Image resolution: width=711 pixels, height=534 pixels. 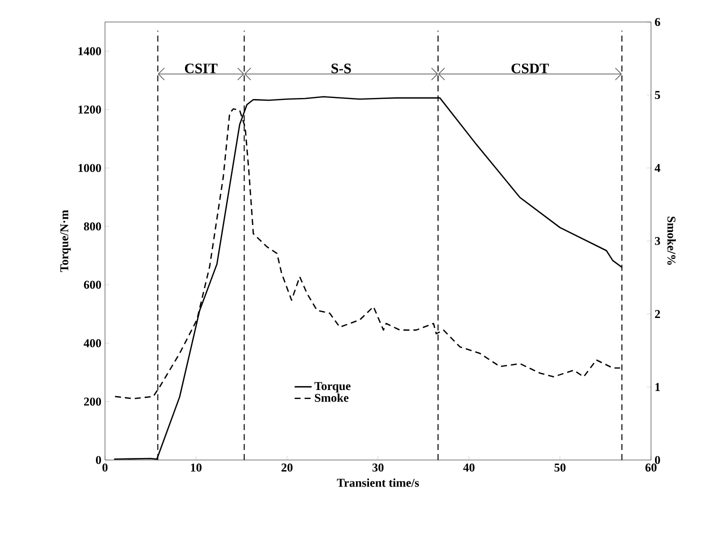 I want to click on y-axis-title: Torque/N·m, so click(x=65, y=241).